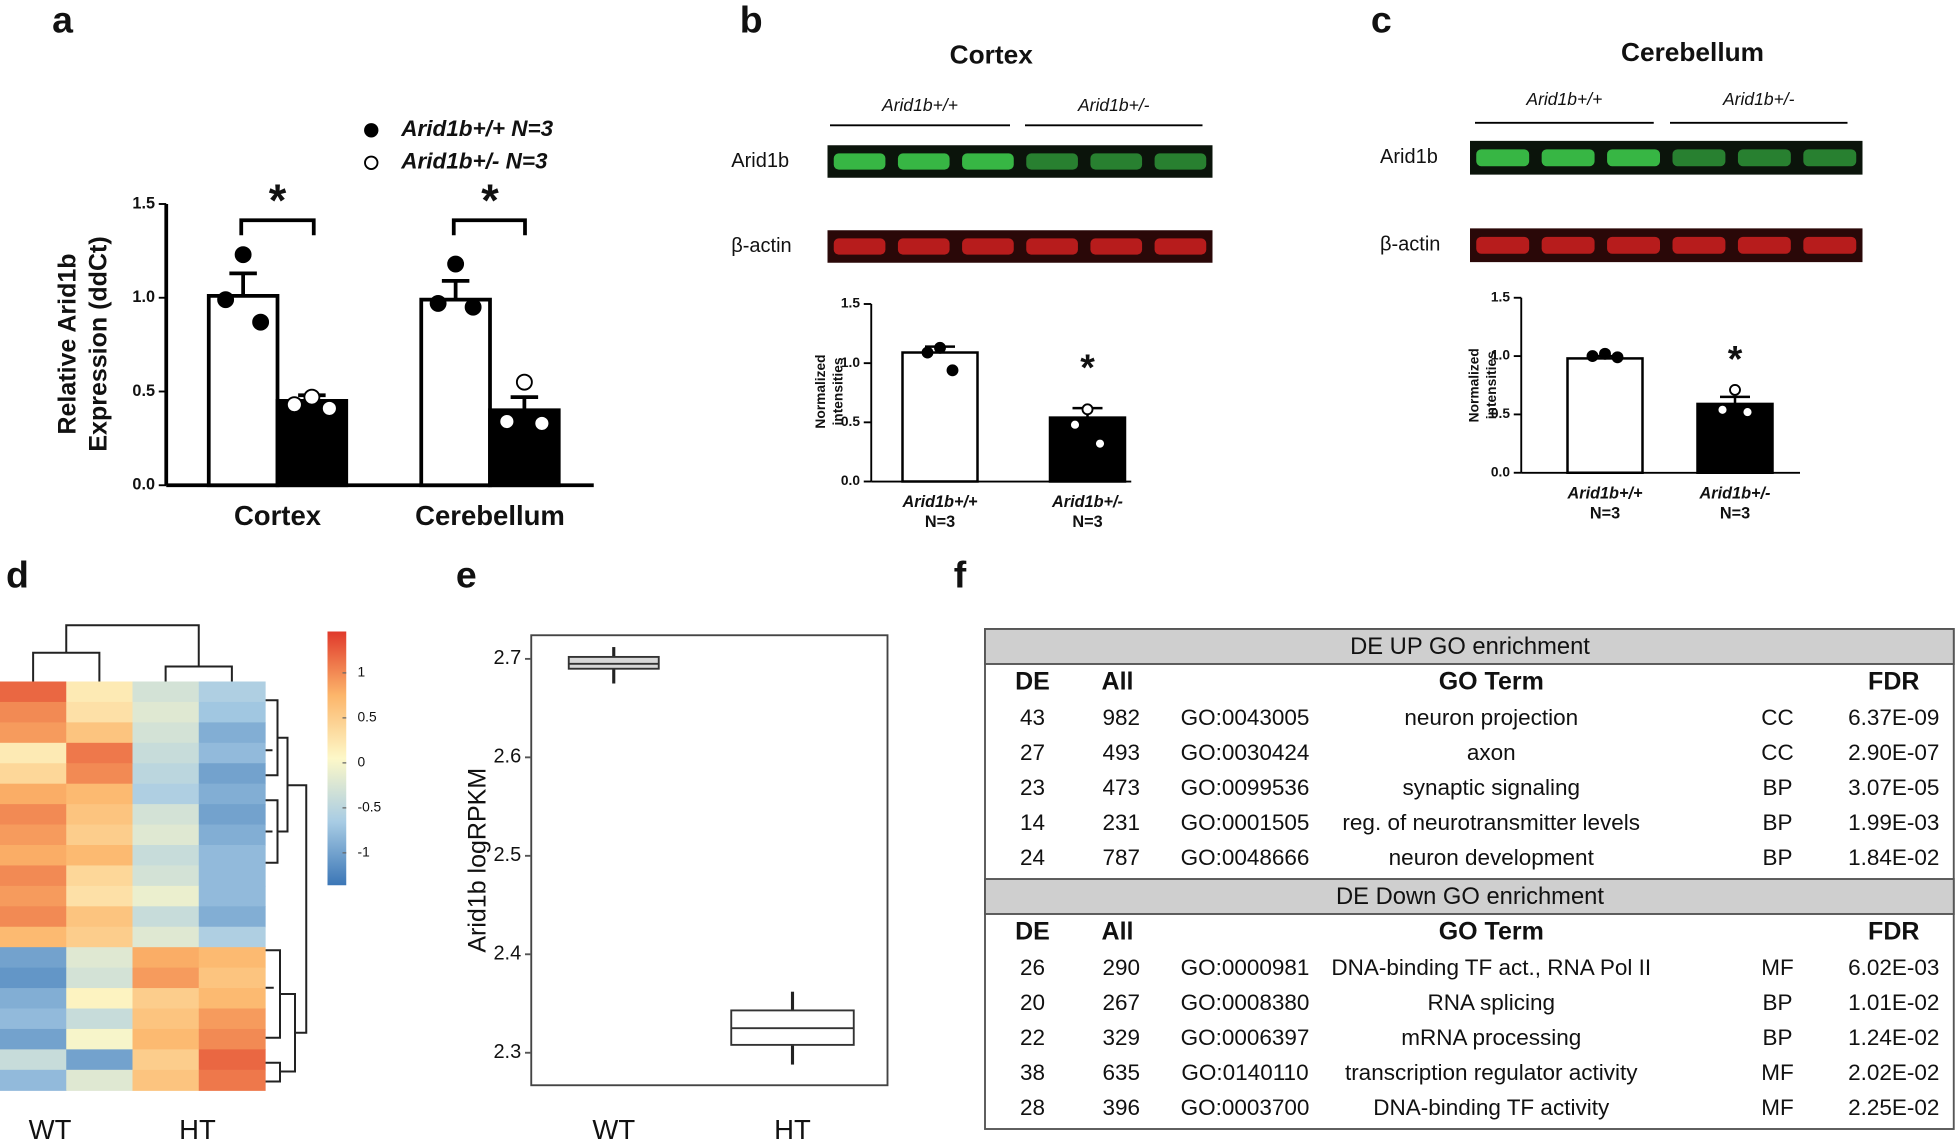 The height and width of the screenshot is (1148, 1960). I want to click on table-cell: RNA splicing, so click(1491, 1002).